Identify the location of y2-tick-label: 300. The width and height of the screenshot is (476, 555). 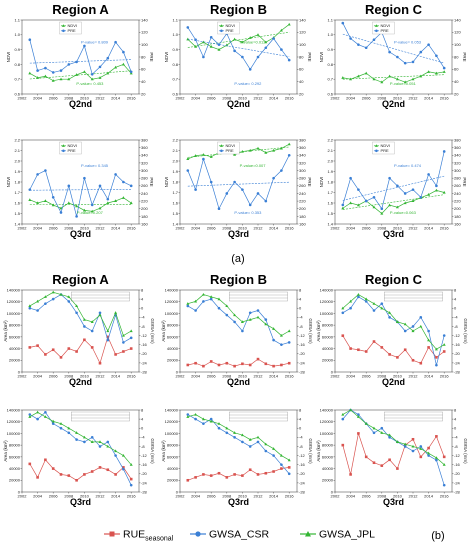
(144, 170).